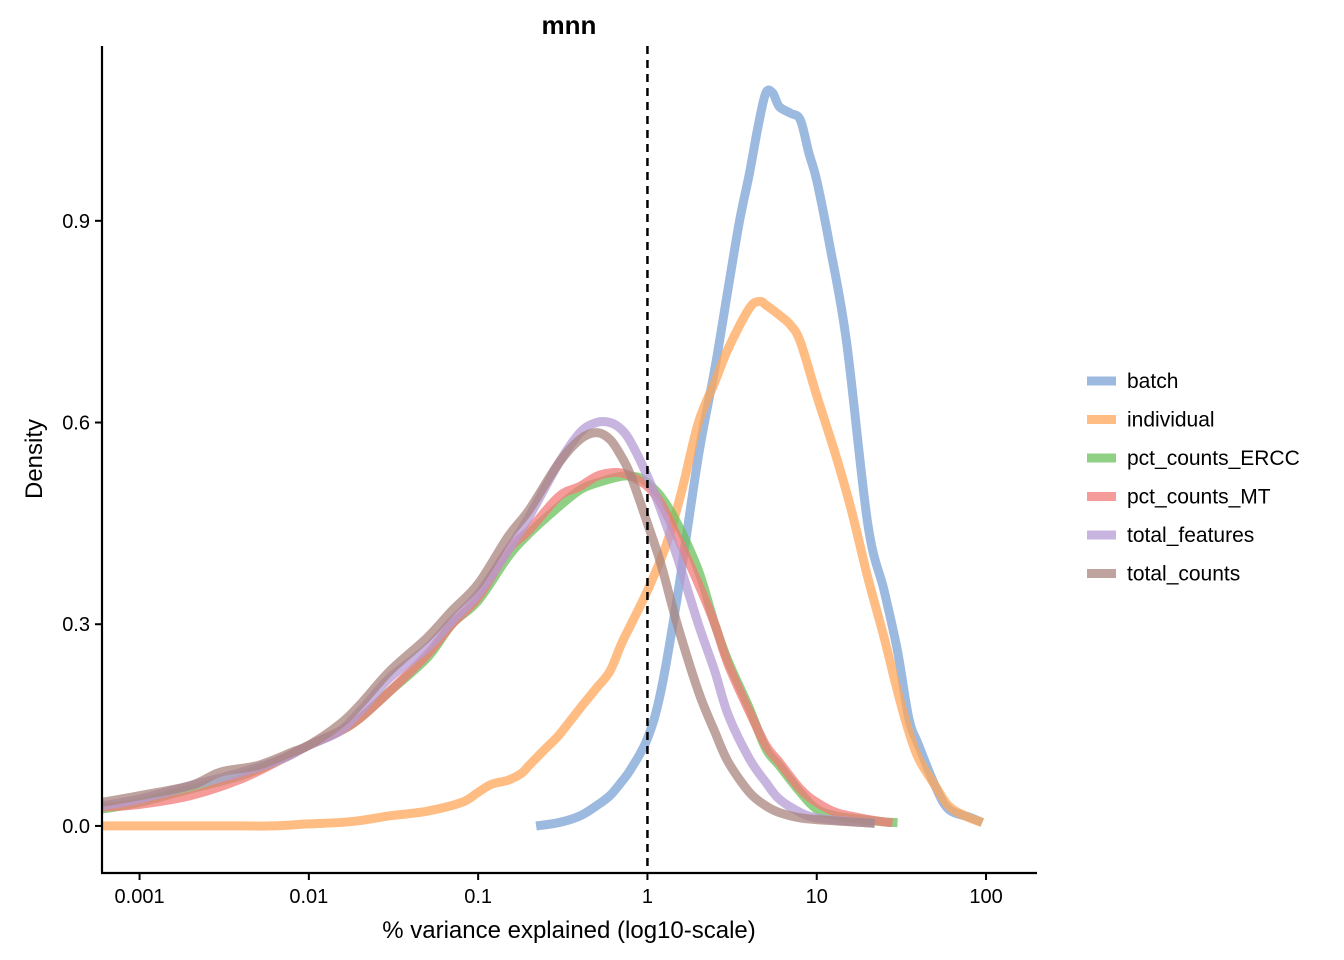  Describe the element at coordinates (478, 897) in the screenshot. I see `x-tick-label: 0.1` at that location.